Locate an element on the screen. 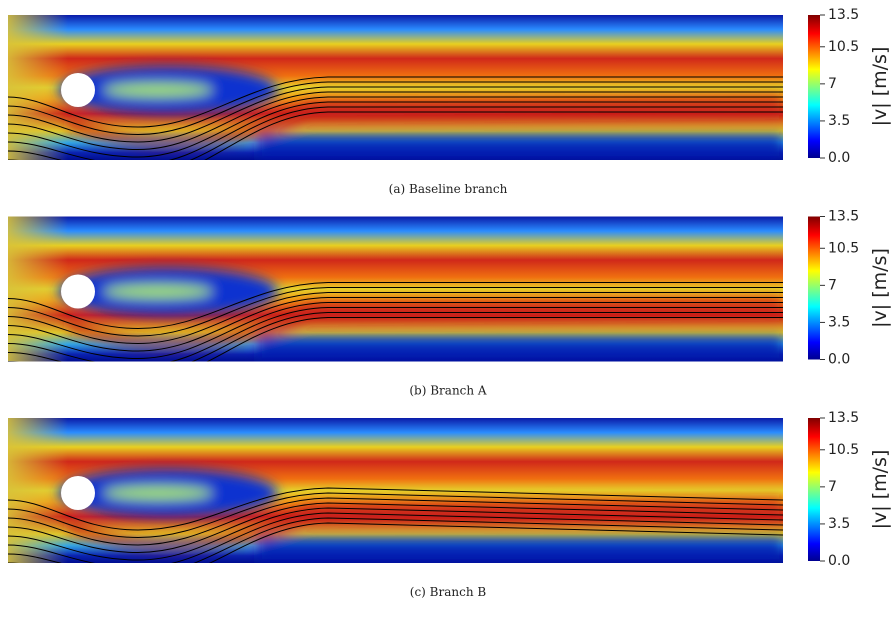 The width and height of the screenshot is (896, 628). caption: (b) Branch A is located at coordinates (448, 391).